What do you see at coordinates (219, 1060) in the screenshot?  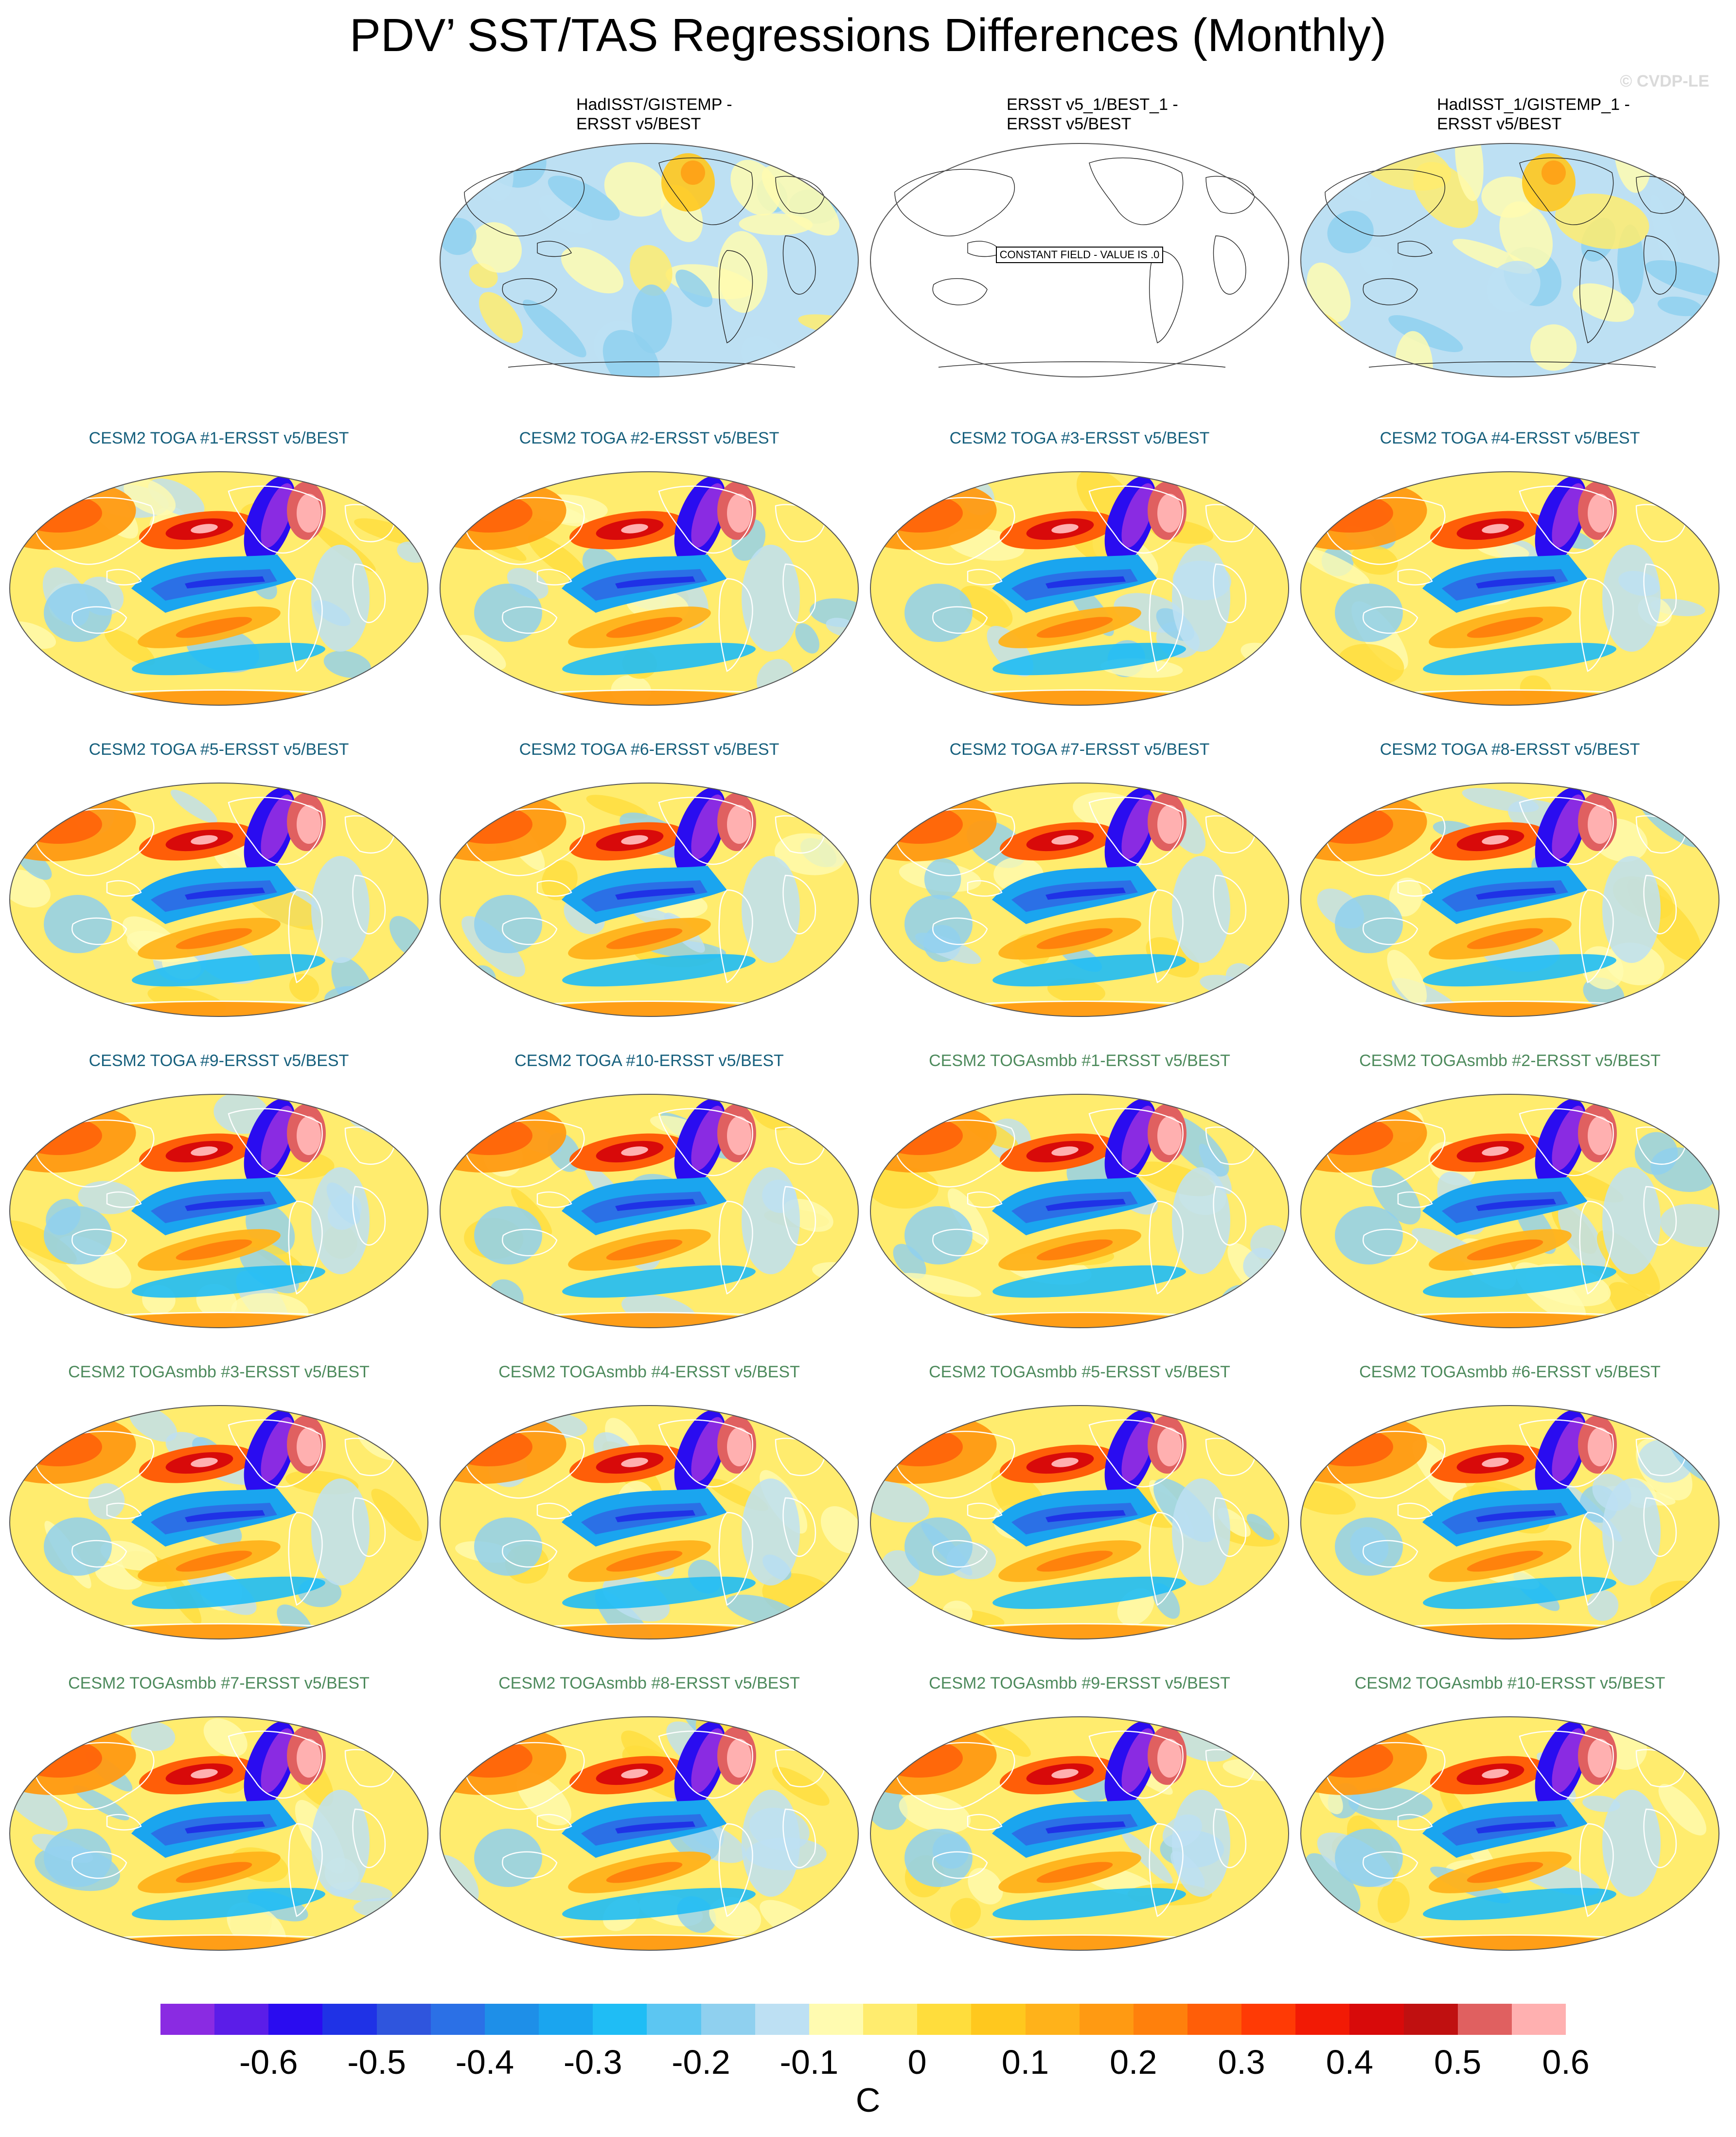 I see `panel-title: CESM2 TOGA #9-ERSST v5/BEST` at bounding box center [219, 1060].